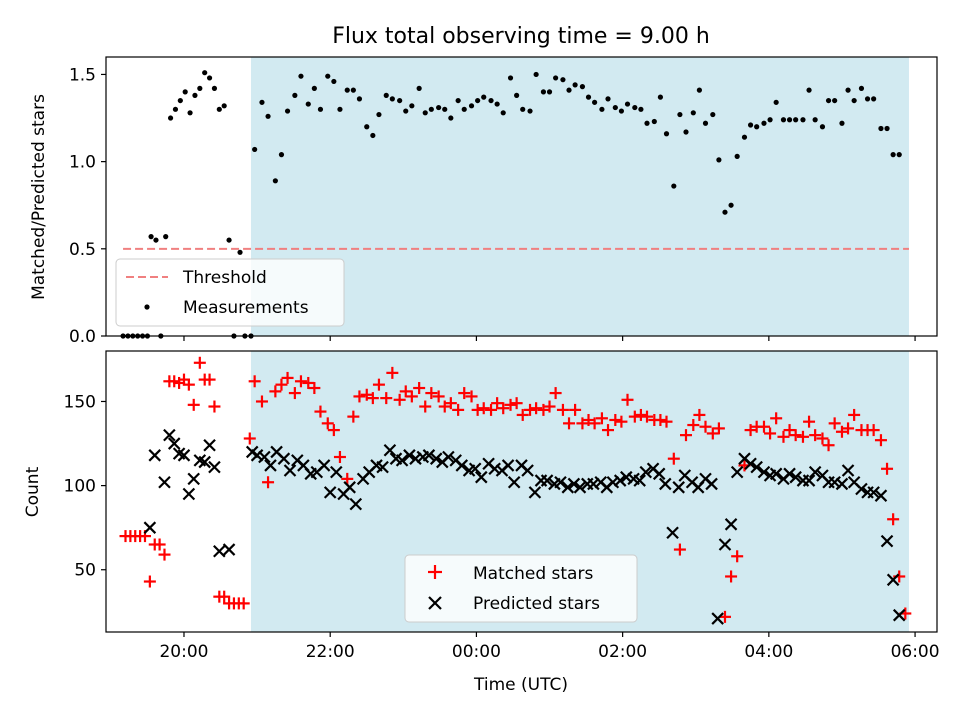 The width and height of the screenshot is (960, 720). Describe the element at coordinates (147, 307) in the screenshot. I see `measurements-legend-swatch` at that location.